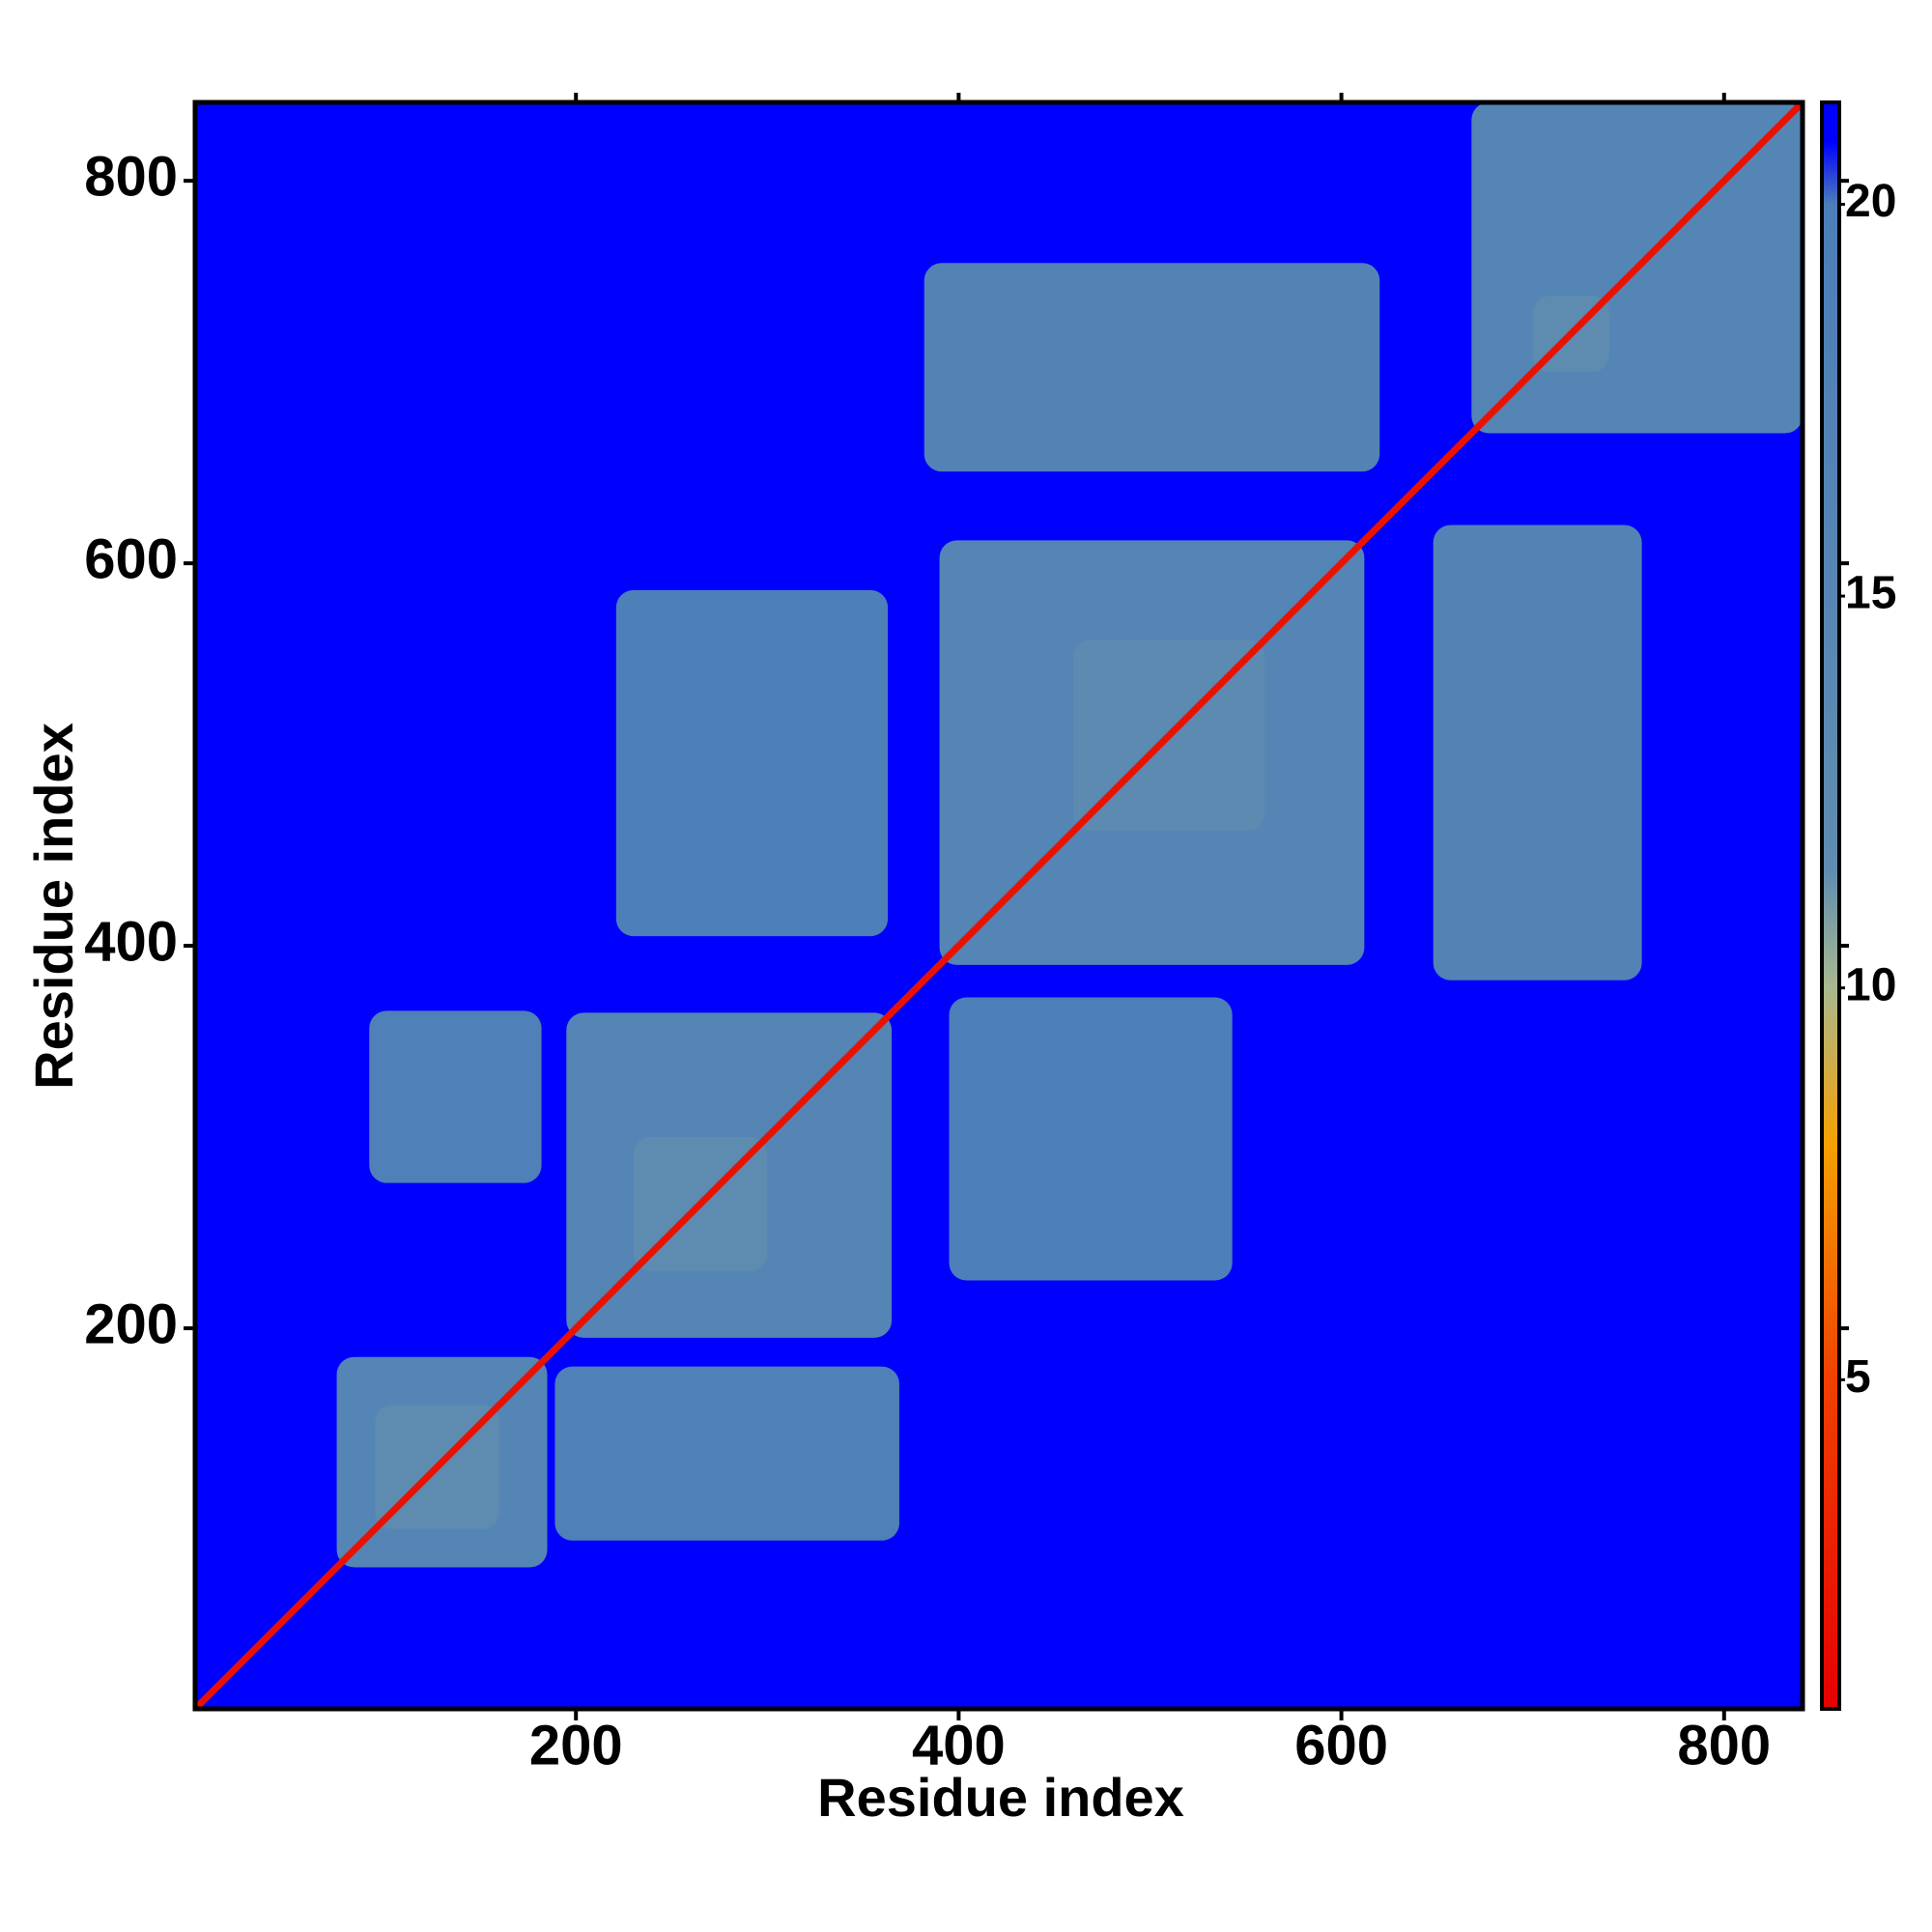  What do you see at coordinates (1870, 593) in the screenshot?
I see `colorbar-tick-label: 15` at bounding box center [1870, 593].